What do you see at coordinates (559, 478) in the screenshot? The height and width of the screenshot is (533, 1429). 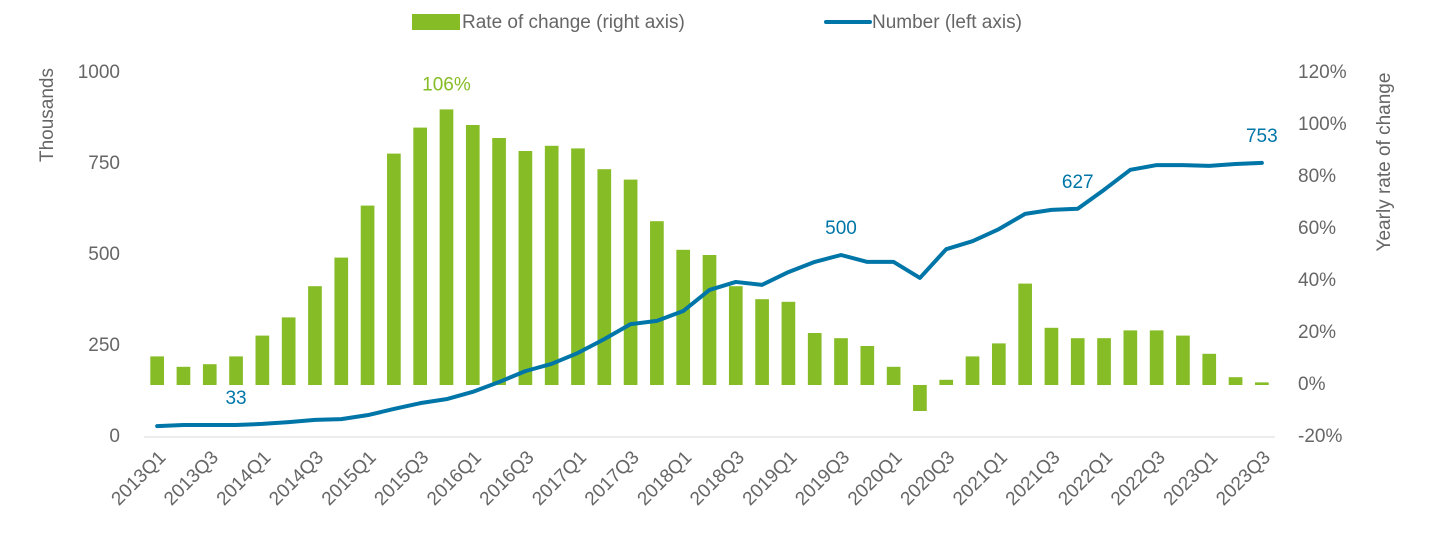 I see `x-tick-label: 2017Q1` at bounding box center [559, 478].